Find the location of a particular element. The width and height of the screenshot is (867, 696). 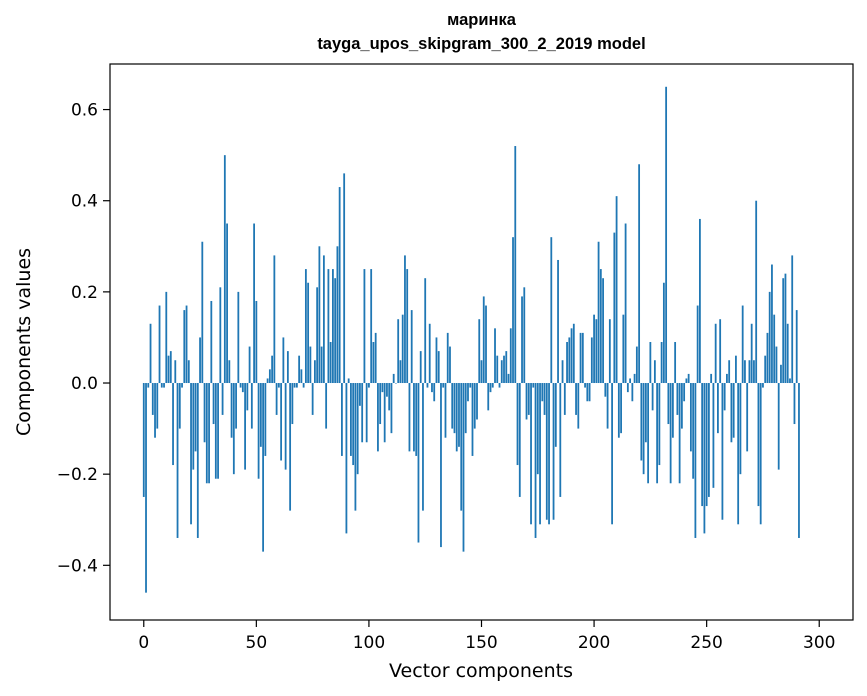

y-tick-label: 0.2 is located at coordinates (84, 293).